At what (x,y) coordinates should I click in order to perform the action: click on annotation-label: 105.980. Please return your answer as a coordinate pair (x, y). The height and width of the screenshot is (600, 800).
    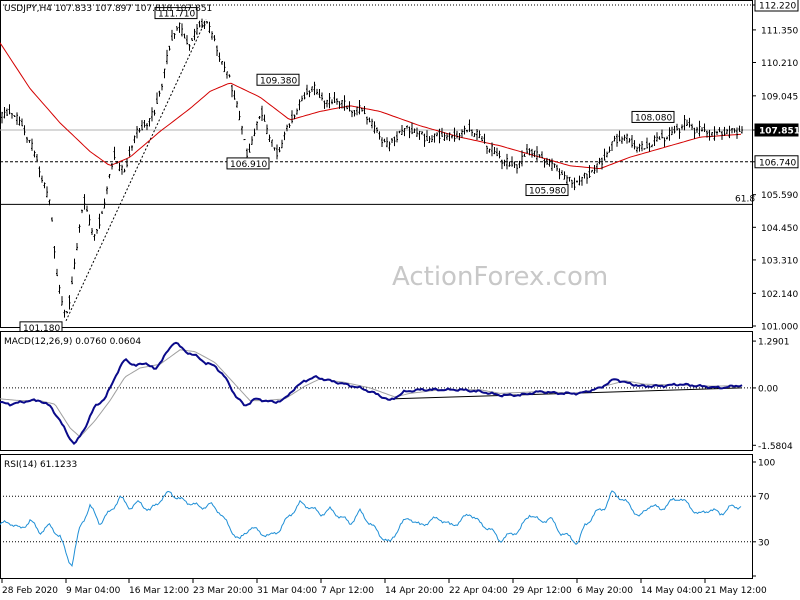
    Looking at the image, I should click on (547, 192).